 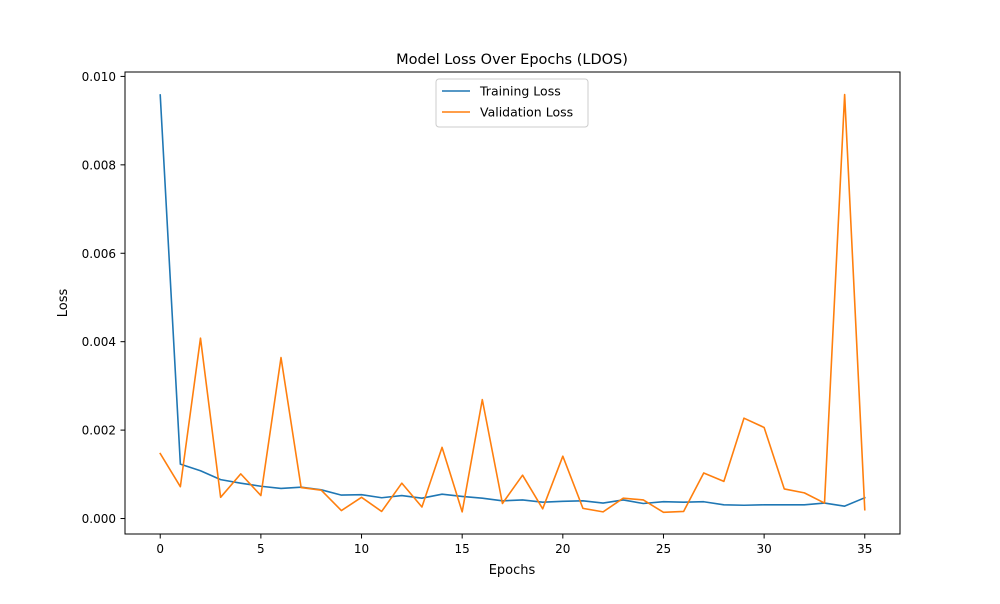 What do you see at coordinates (99, 519) in the screenshot?
I see `y-tick-label: 0.000` at bounding box center [99, 519].